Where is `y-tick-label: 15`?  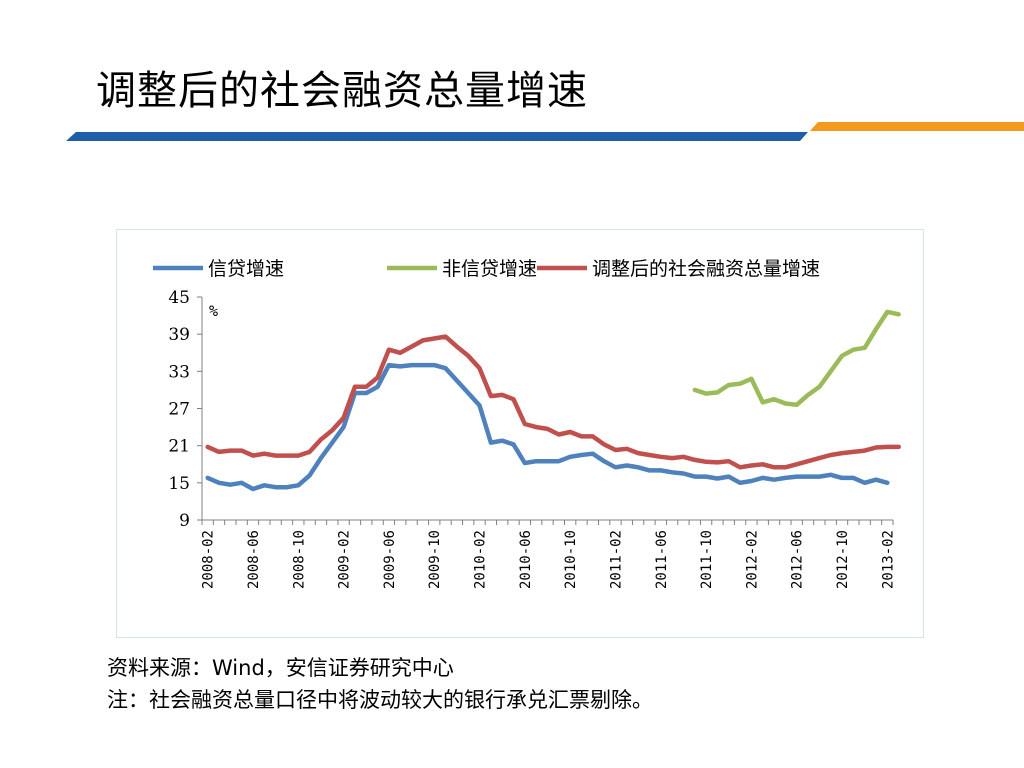 y-tick-label: 15 is located at coordinates (179, 484).